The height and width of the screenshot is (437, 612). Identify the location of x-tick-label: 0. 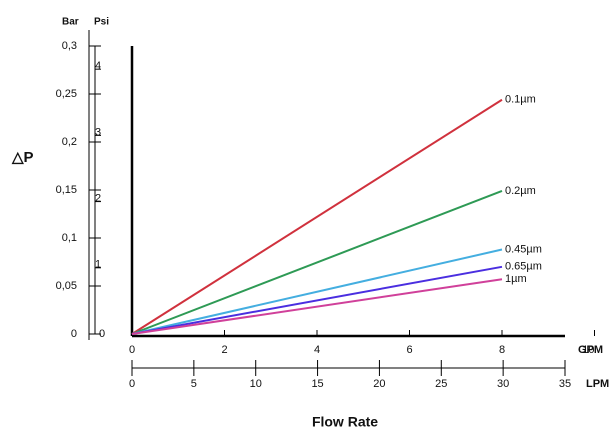
(132, 350).